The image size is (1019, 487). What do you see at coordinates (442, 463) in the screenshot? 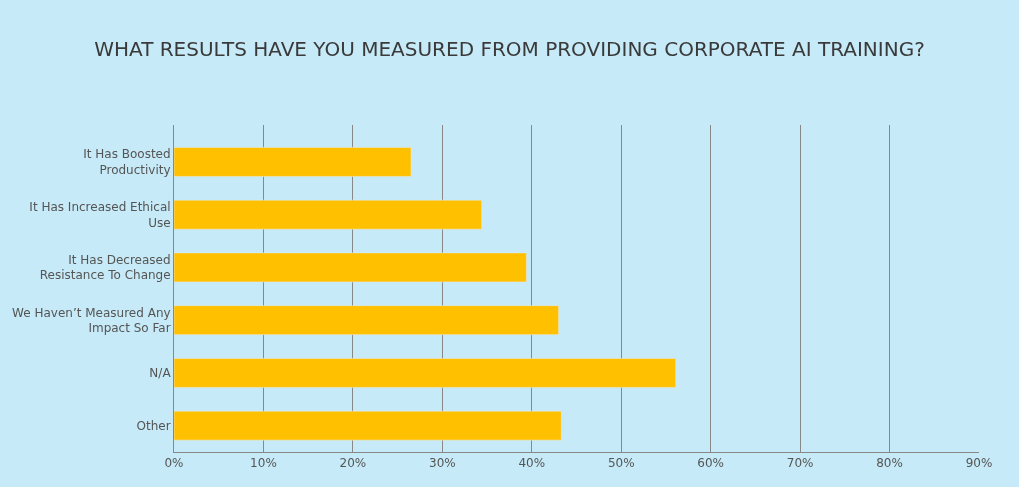
I see `x-tick-label: 30%` at bounding box center [442, 463].